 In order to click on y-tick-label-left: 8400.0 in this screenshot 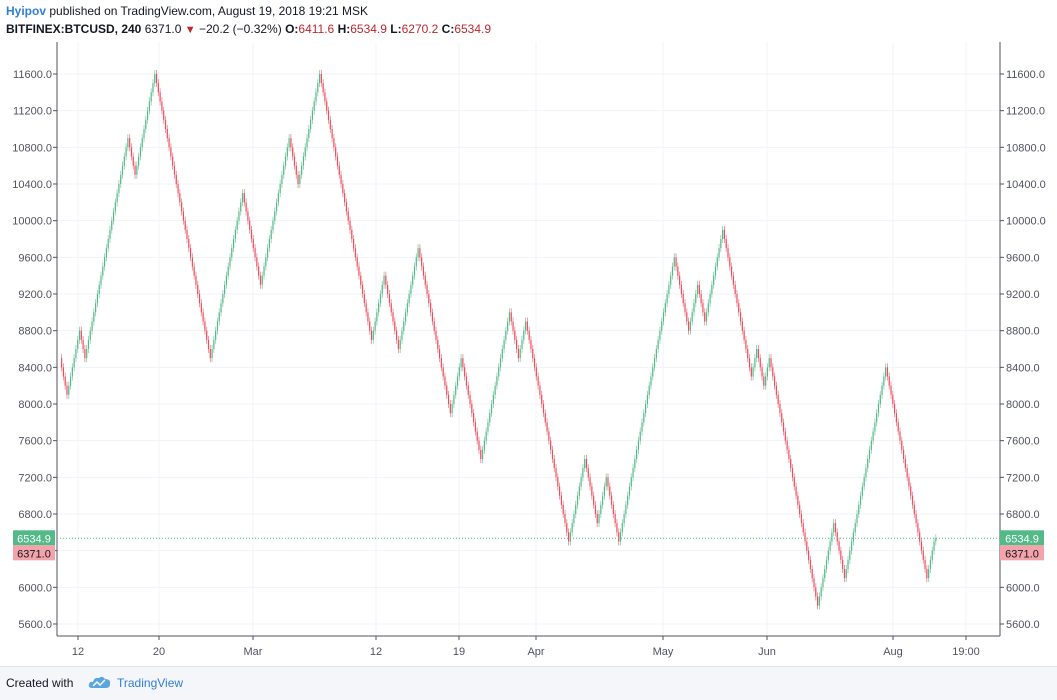, I will do `click(35, 368)`.